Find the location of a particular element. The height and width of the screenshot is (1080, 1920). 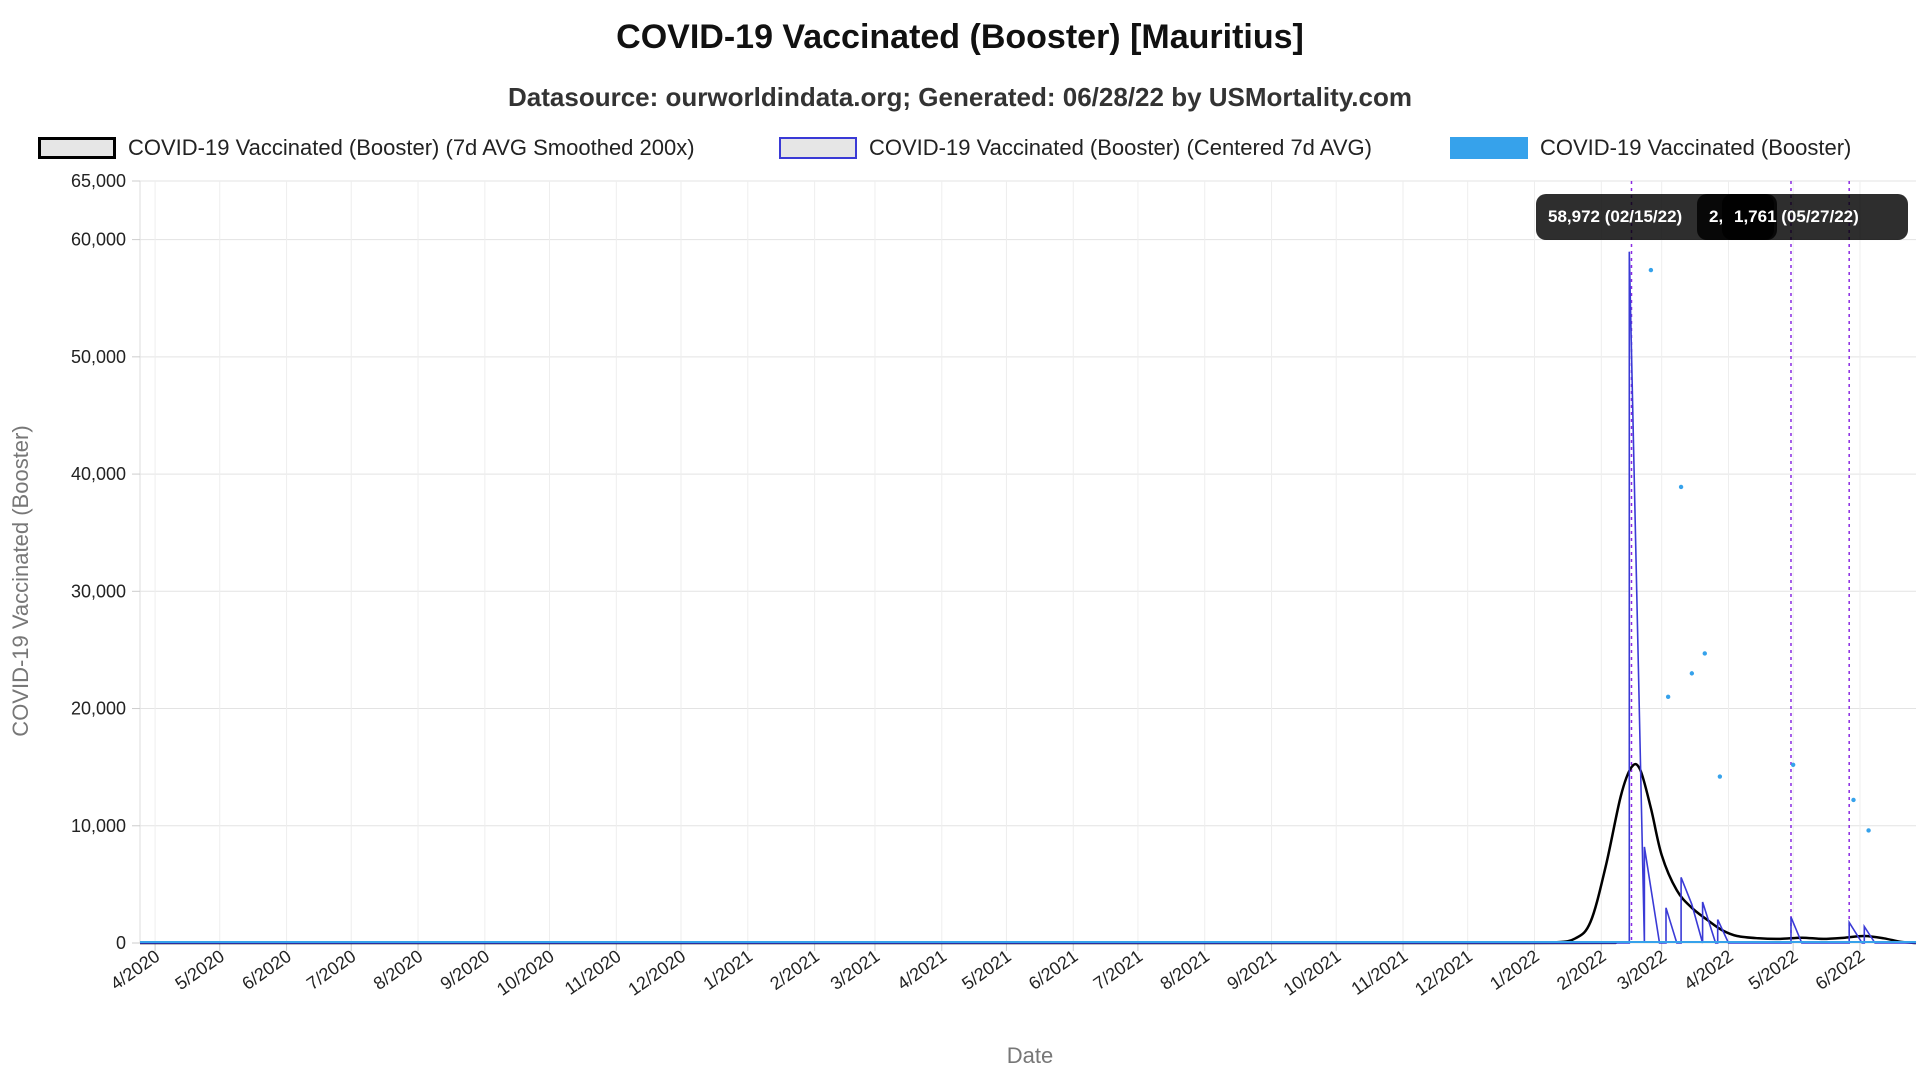

x-tick-label: 8/2020 is located at coordinates (398, 970).